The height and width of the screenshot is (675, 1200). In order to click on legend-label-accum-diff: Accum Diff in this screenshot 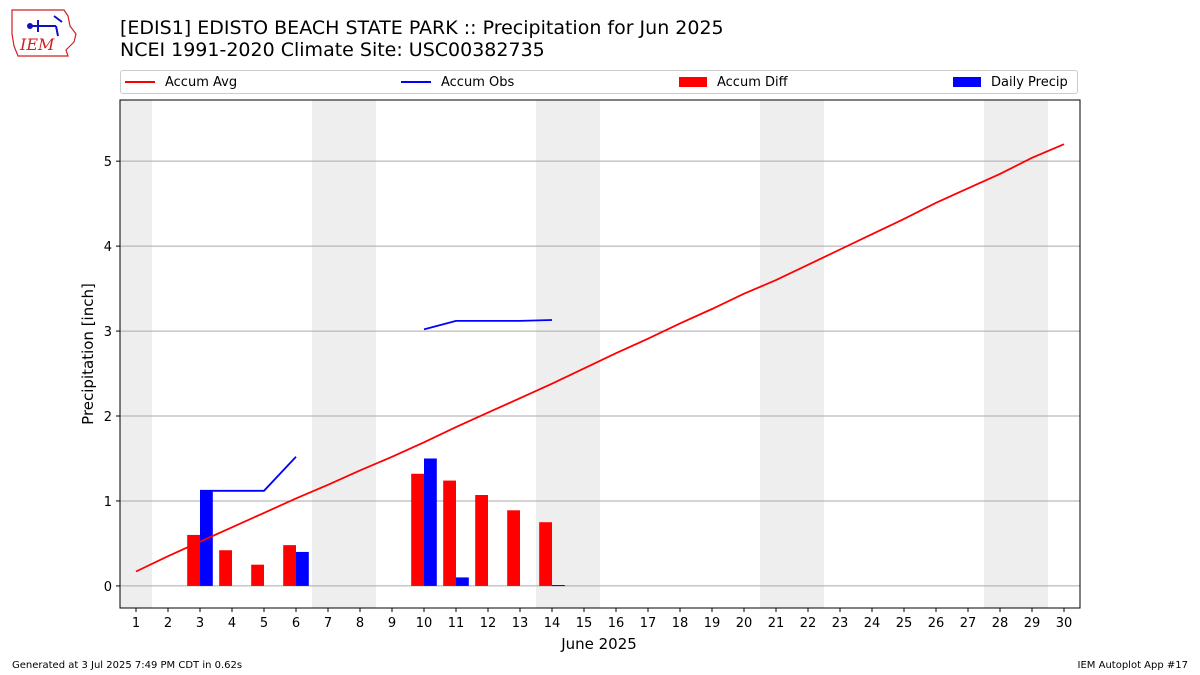, I will do `click(752, 82)`.